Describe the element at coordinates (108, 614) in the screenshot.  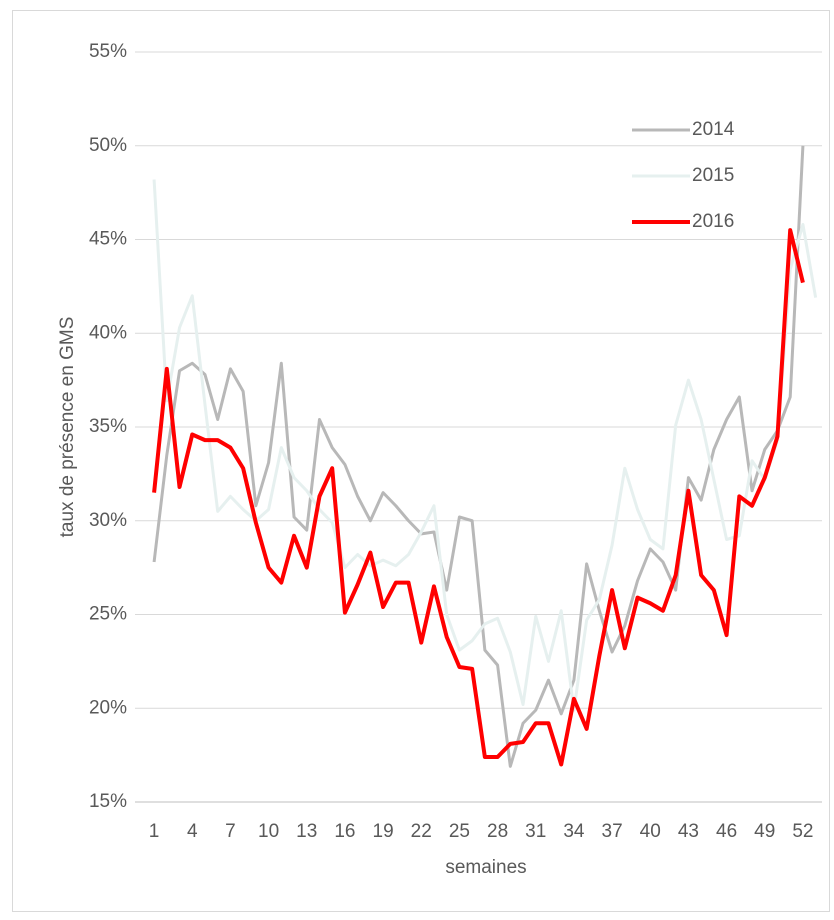
I see `y-tick-label: 25%` at that location.